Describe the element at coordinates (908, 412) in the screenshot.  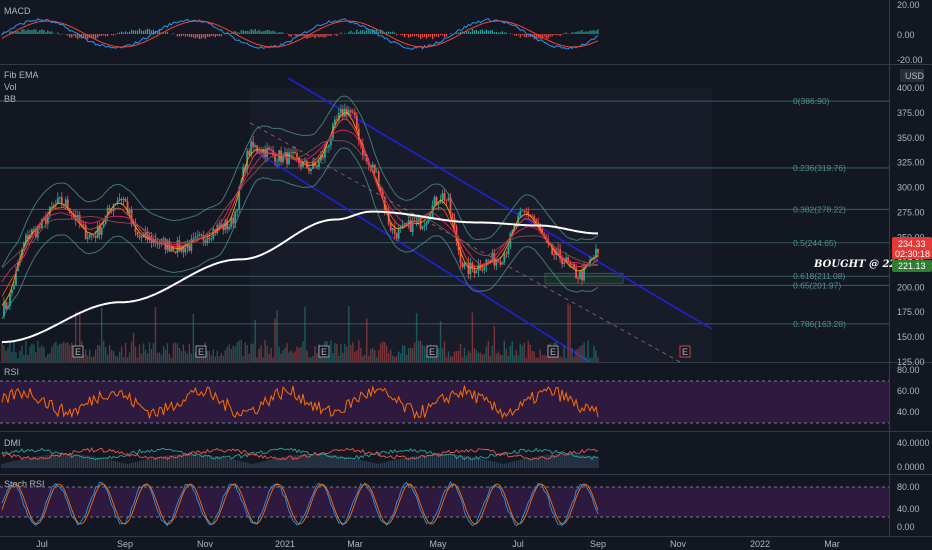
I see `rsi-tick: 40.00` at that location.